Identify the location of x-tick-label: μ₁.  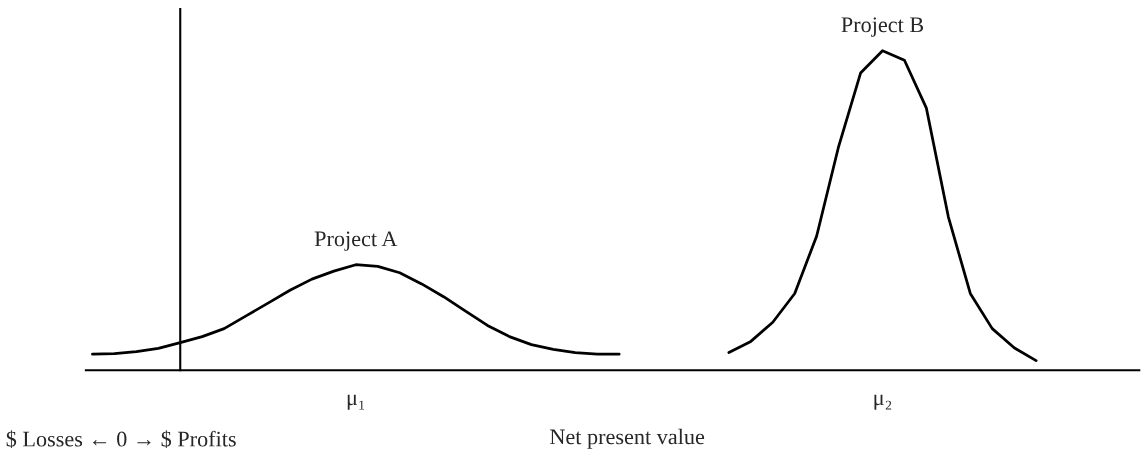
(356, 402).